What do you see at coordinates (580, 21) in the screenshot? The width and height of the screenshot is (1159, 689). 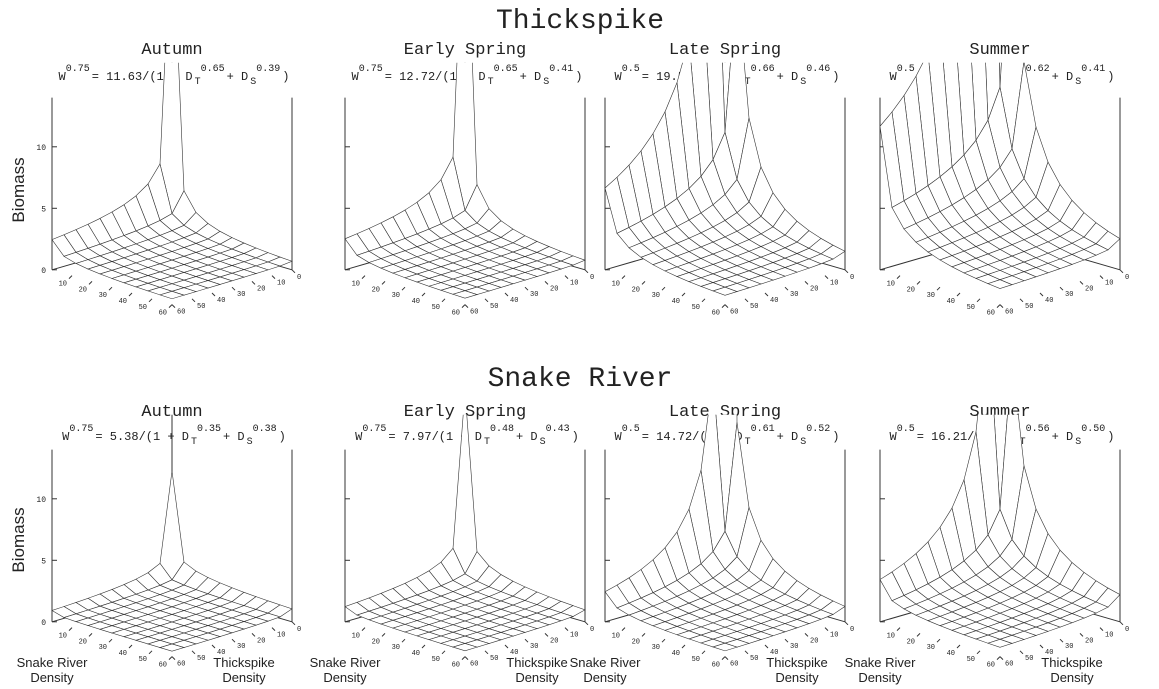 I see `group-title: Thickspike` at bounding box center [580, 21].